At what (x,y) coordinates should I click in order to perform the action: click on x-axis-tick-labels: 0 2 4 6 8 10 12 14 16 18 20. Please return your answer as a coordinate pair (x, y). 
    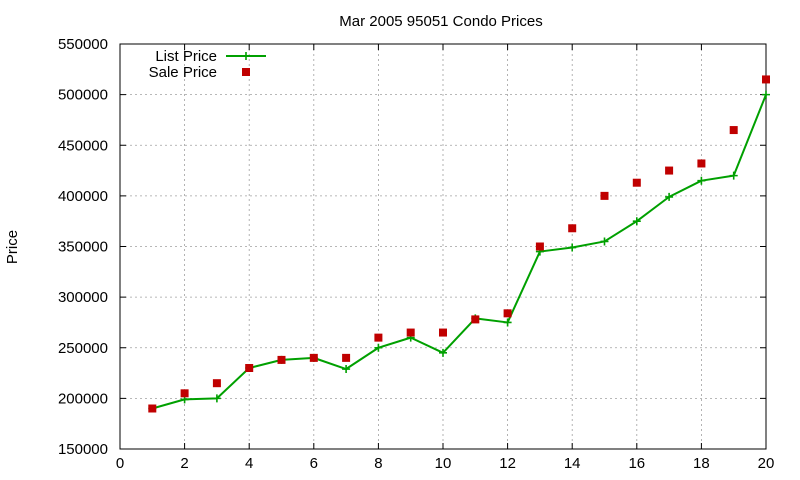
    Looking at the image, I should click on (445, 463).